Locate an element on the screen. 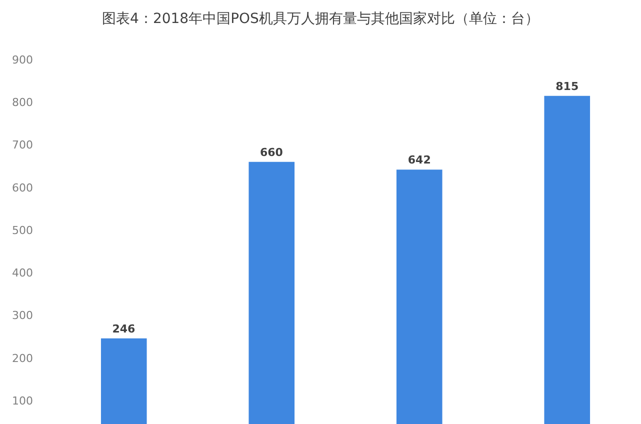 The width and height of the screenshot is (641, 424). text: 图表4：2018年中国POS机具万人拥有量与其他国家对比（单位：台） is located at coordinates (320, 18).